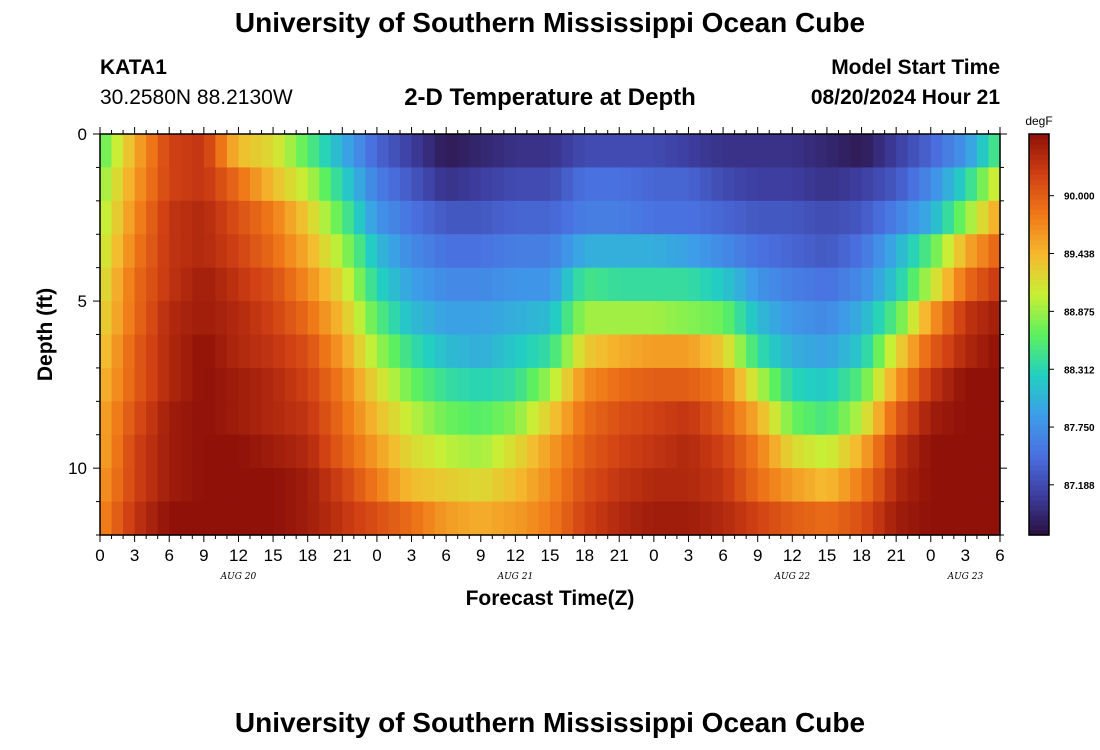  Describe the element at coordinates (411, 555) in the screenshot. I see `x-tick-label: 3` at that location.